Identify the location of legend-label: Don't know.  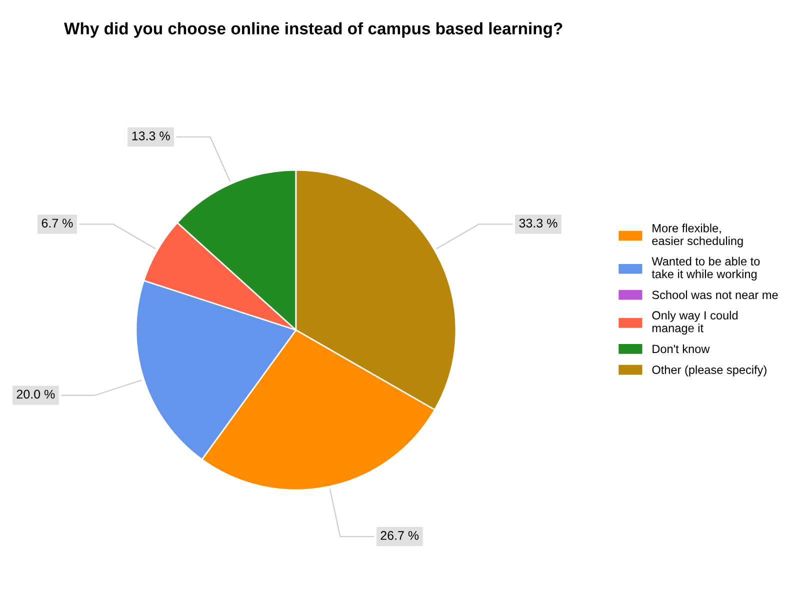
(681, 349).